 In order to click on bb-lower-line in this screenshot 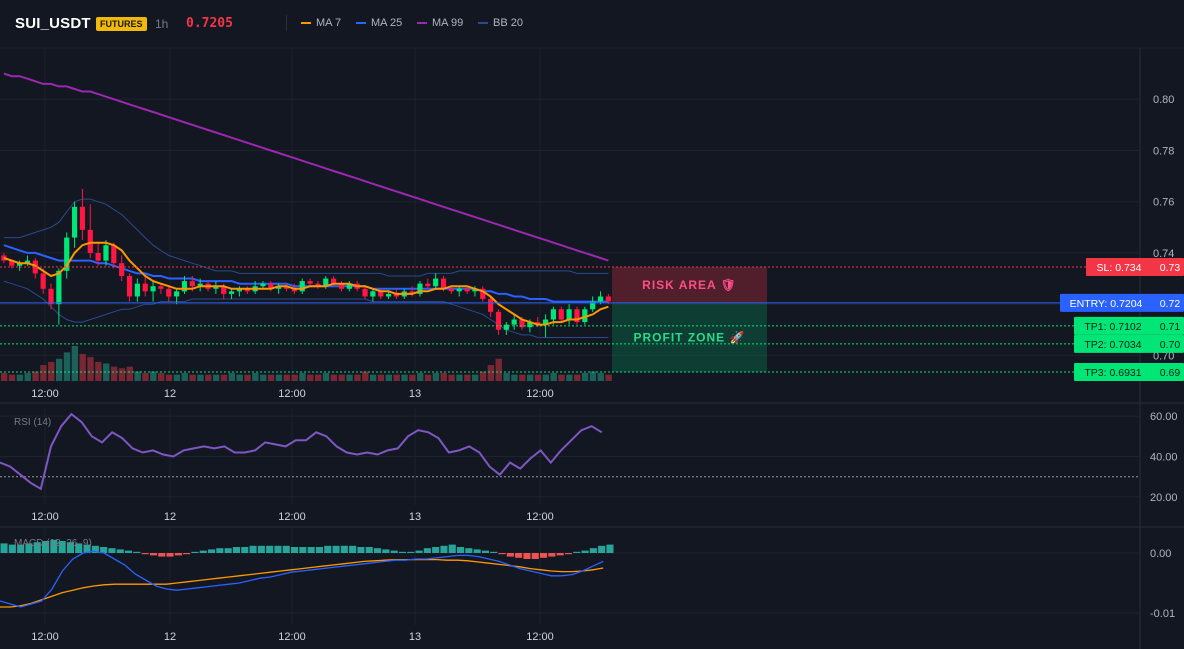, I will do `click(306, 309)`.